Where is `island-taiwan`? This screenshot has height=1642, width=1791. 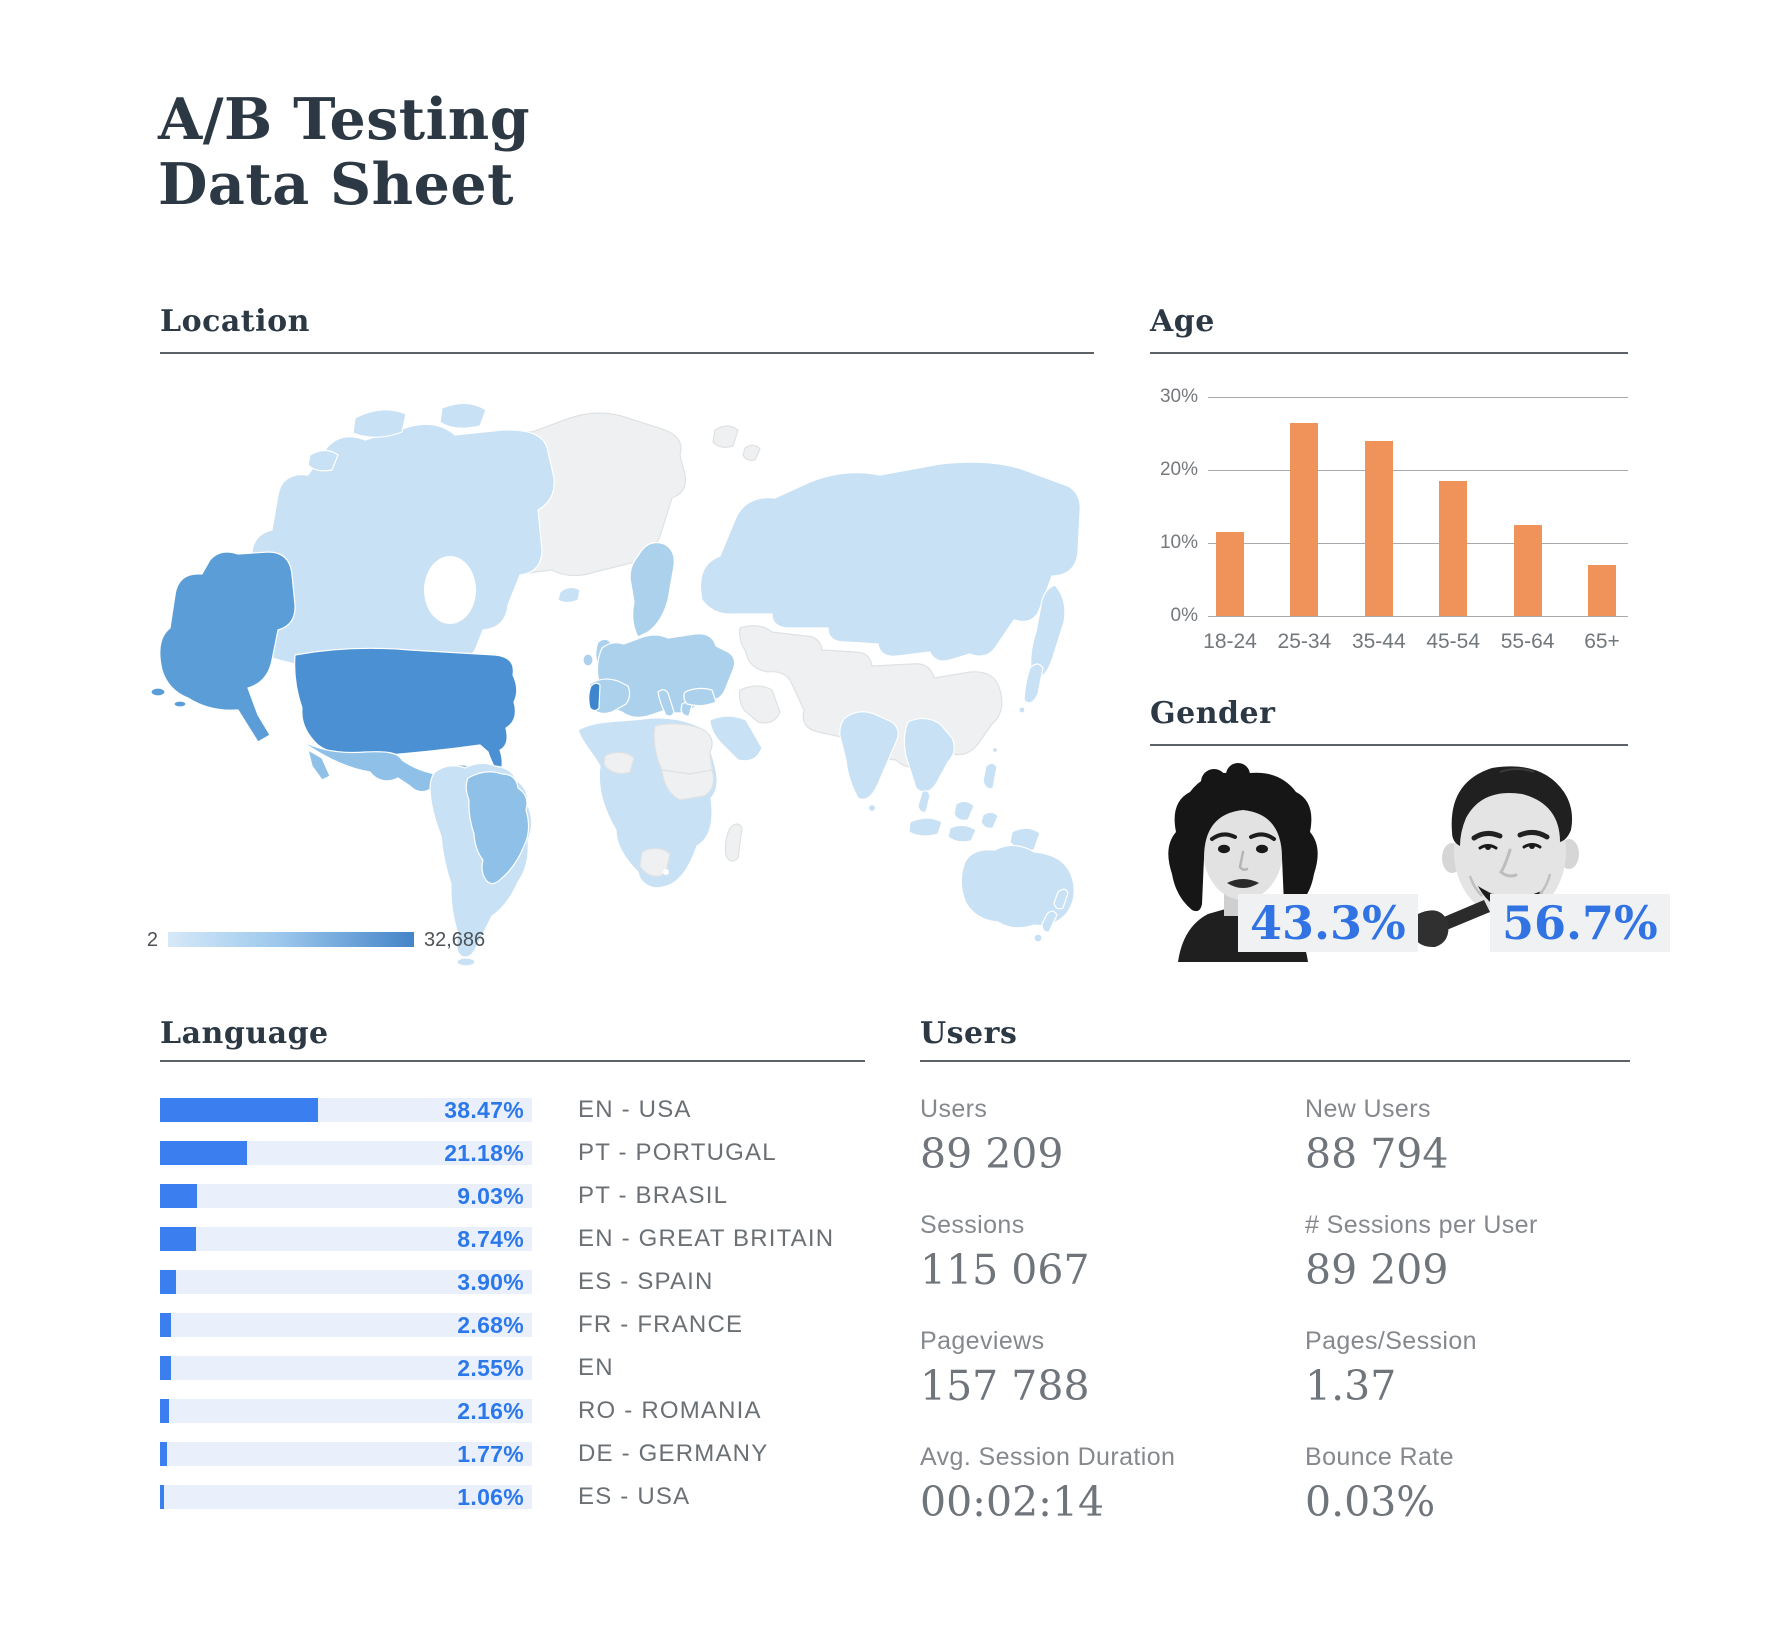
island-taiwan is located at coordinates (995, 750).